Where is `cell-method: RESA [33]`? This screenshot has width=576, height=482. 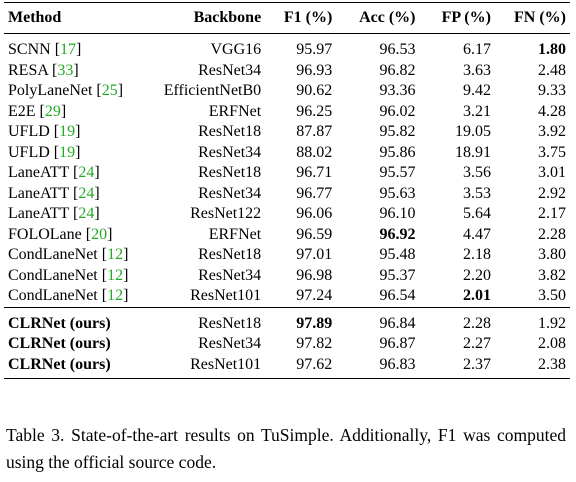
cell-method: RESA [33] is located at coordinates (43, 70).